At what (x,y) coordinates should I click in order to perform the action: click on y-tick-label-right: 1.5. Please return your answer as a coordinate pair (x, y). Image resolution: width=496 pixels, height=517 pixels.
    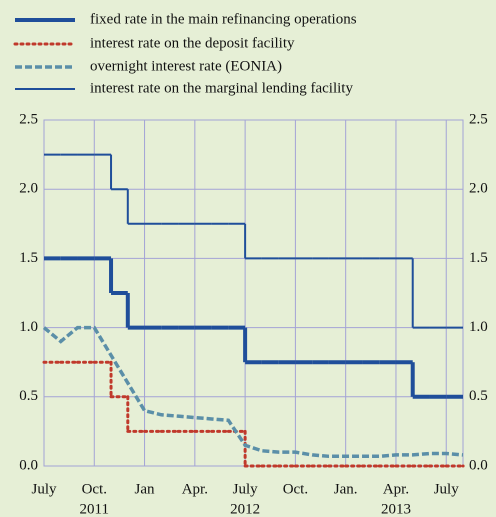
    Looking at the image, I should click on (478, 258).